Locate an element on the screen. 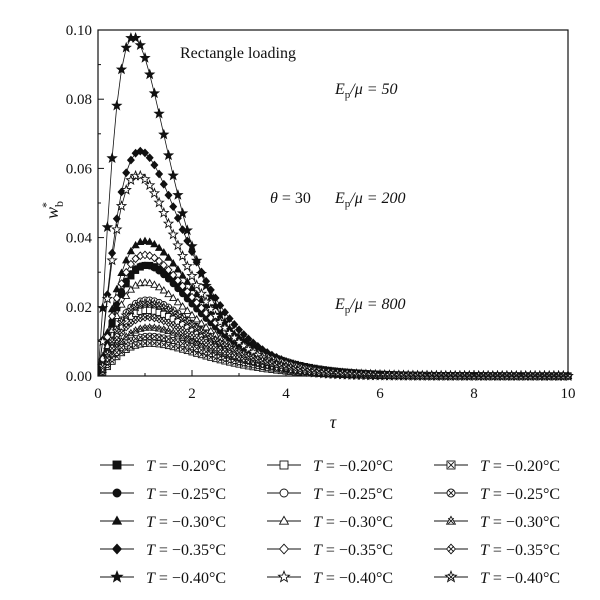 This screenshot has height=600, width=600. y-tick-label: 0.04 is located at coordinates (79, 239).